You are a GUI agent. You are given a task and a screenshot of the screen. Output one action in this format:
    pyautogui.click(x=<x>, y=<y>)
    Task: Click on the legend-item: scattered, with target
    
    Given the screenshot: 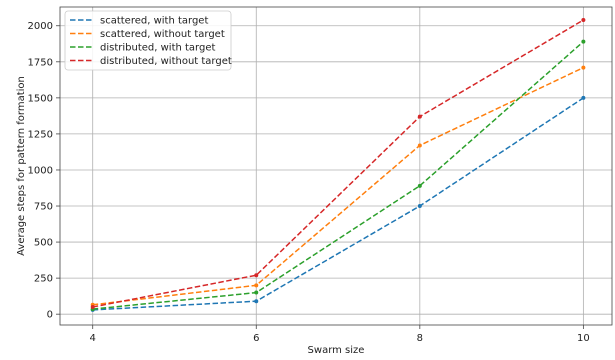 What is the action you would take?
    pyautogui.click(x=139, y=21)
    